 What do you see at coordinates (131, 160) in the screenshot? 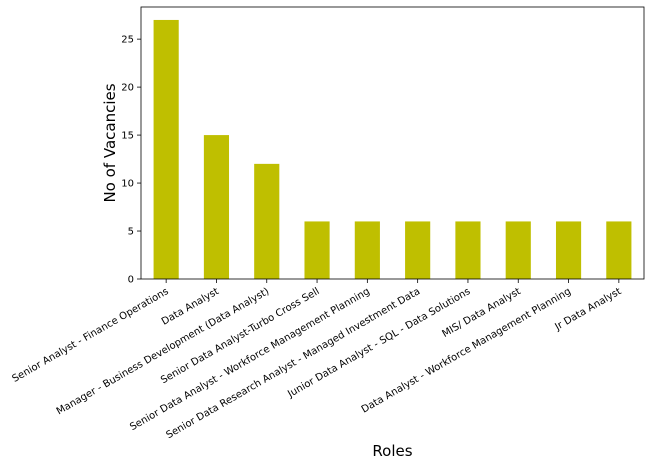
I see `y-axis: 0 5 10 15 20 25` at bounding box center [131, 160].